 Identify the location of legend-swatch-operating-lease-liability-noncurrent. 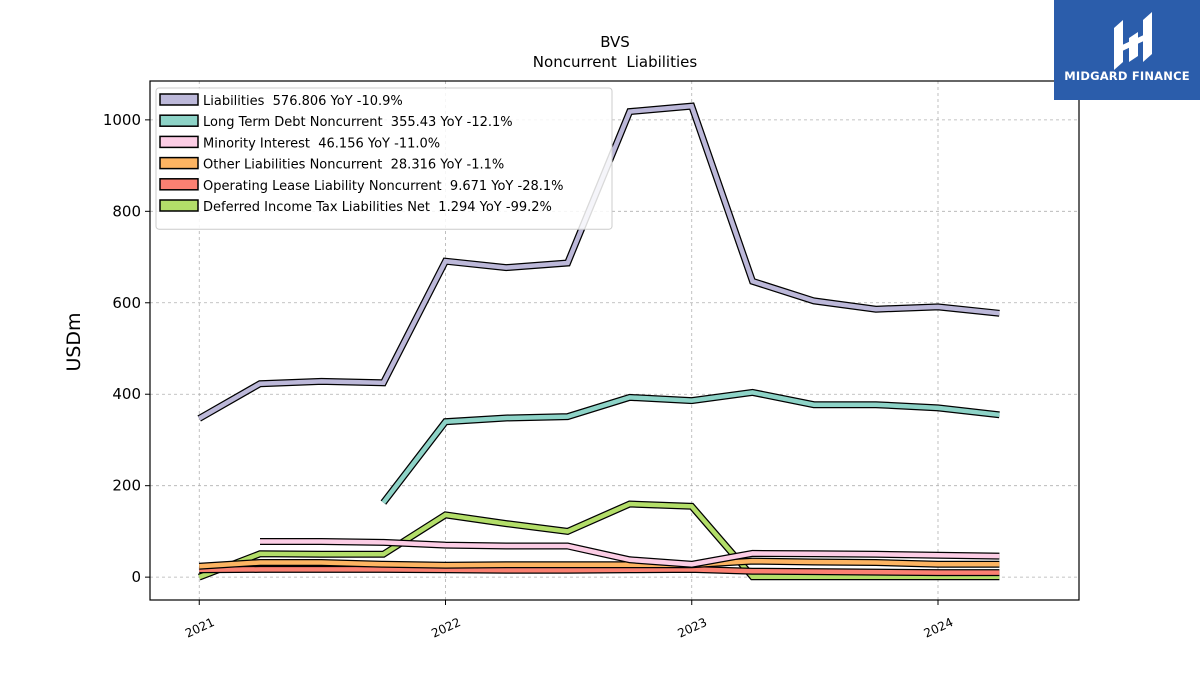
(179, 184).